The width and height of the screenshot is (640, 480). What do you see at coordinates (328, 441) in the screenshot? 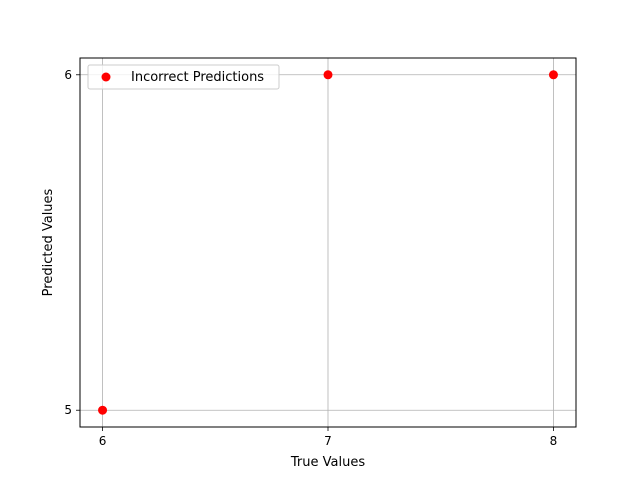
I see `x-tick-label: 7` at bounding box center [328, 441].